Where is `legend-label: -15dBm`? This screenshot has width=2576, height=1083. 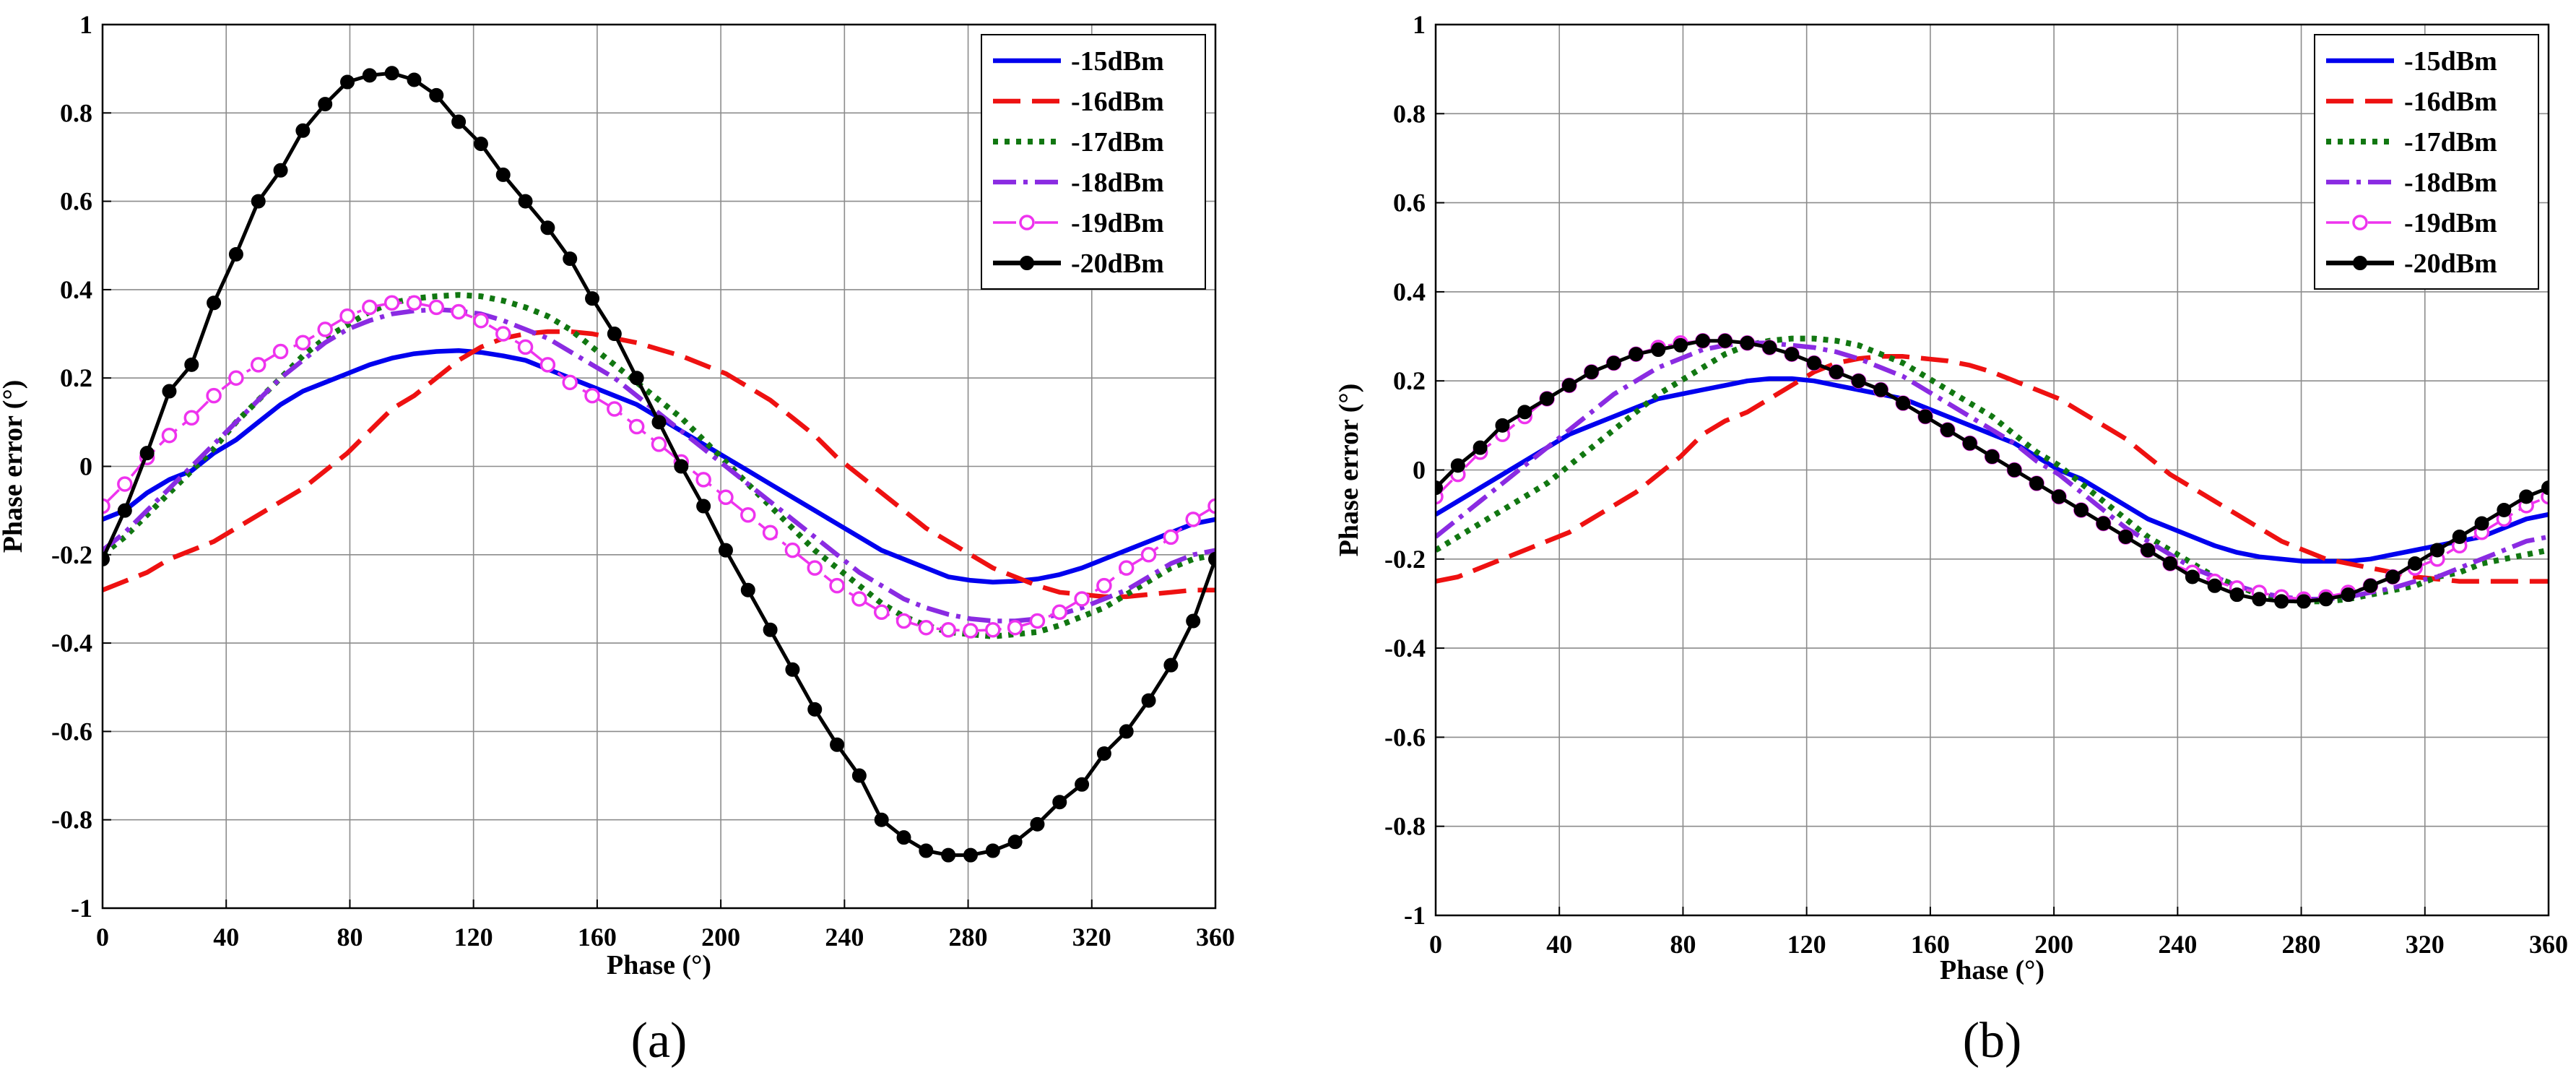
legend-label: -15dBm is located at coordinates (1117, 62).